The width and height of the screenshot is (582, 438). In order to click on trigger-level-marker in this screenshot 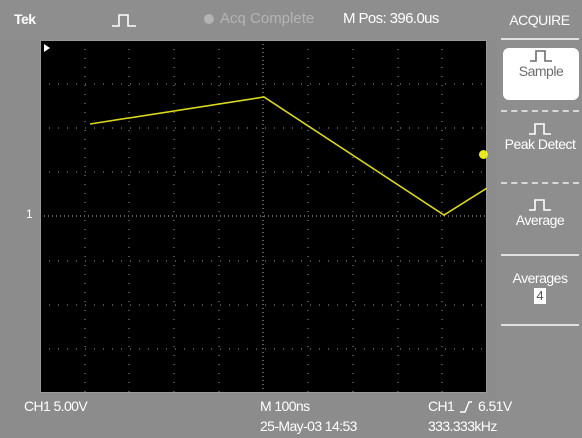, I will do `click(483, 154)`.